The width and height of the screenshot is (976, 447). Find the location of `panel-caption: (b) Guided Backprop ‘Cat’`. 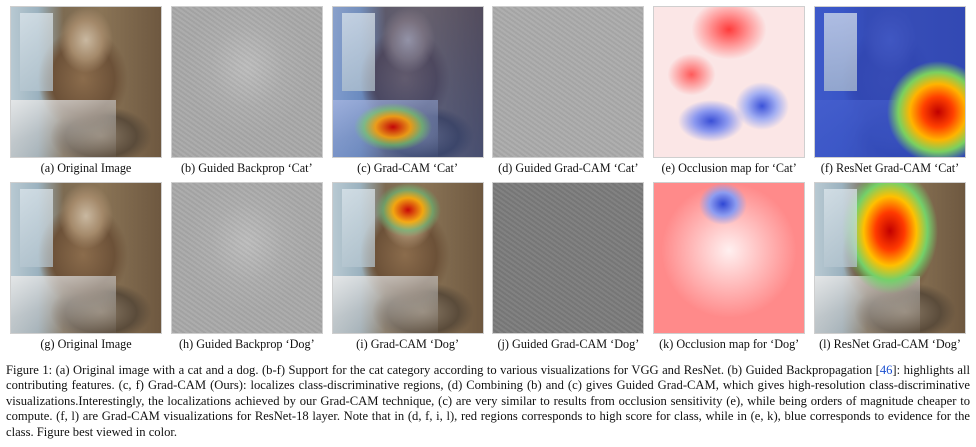

panel-caption: (b) Guided Backprop ‘Cat’ is located at coordinates (246, 168).